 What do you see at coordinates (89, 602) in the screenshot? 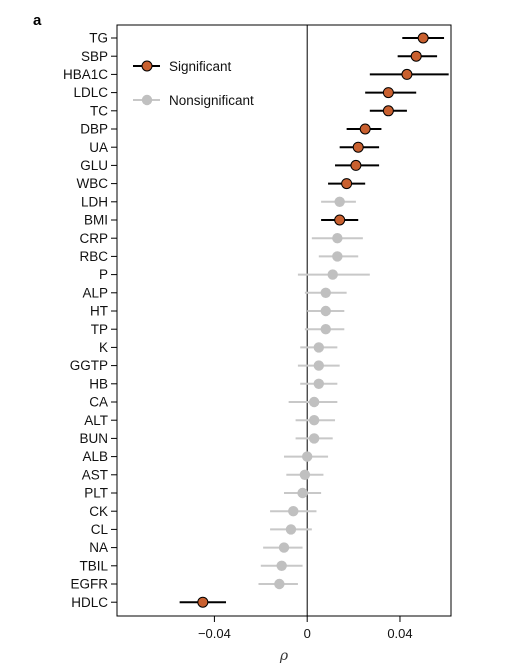
I see `category-label-hdlc: HDLC` at bounding box center [89, 602].